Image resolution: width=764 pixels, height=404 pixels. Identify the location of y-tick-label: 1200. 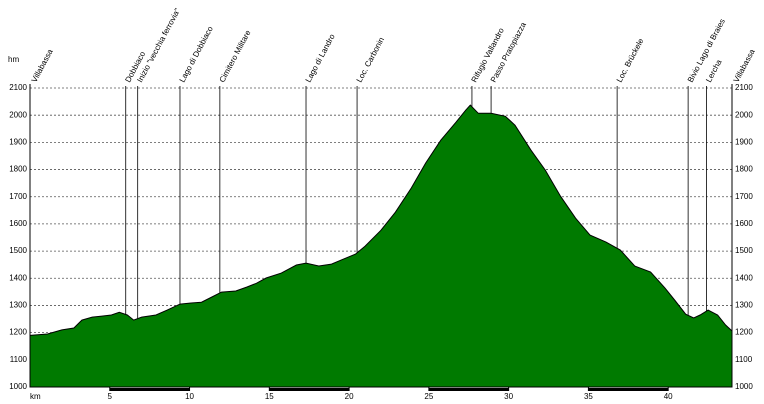
(18, 332).